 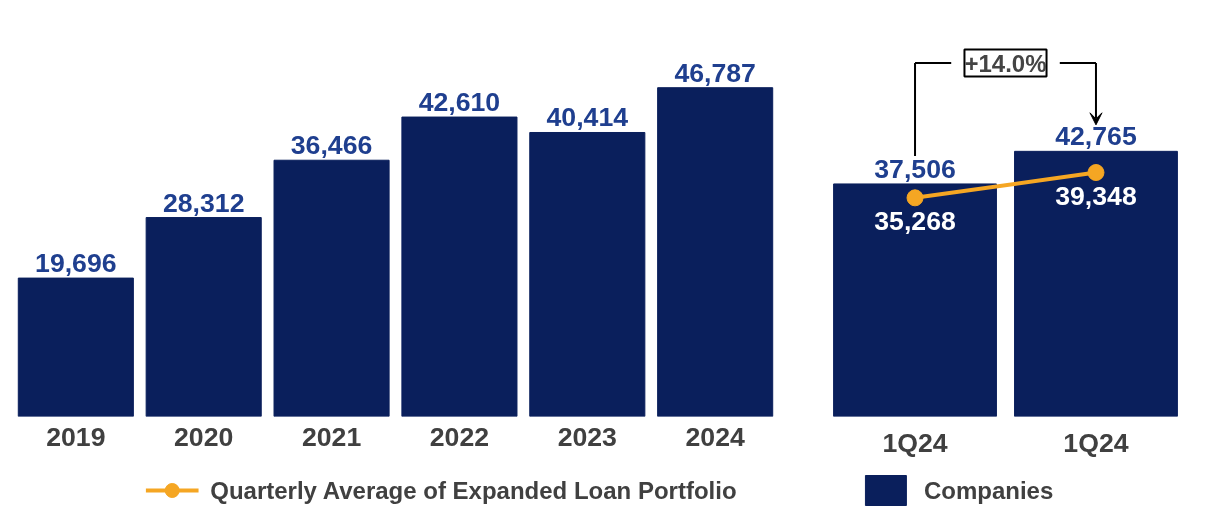 I want to click on data-label: 42,765, so click(x=1096, y=136).